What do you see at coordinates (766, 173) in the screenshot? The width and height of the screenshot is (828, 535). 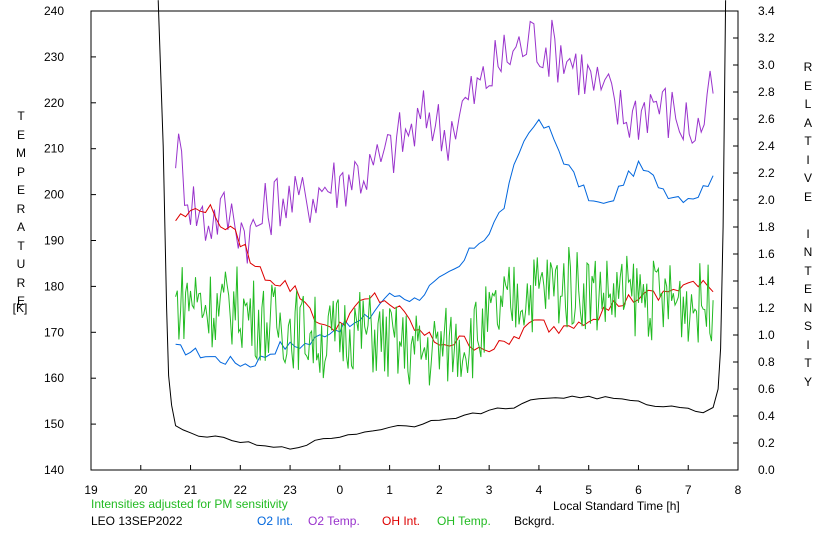 I see `right-tick-label: 2.2` at bounding box center [766, 173].